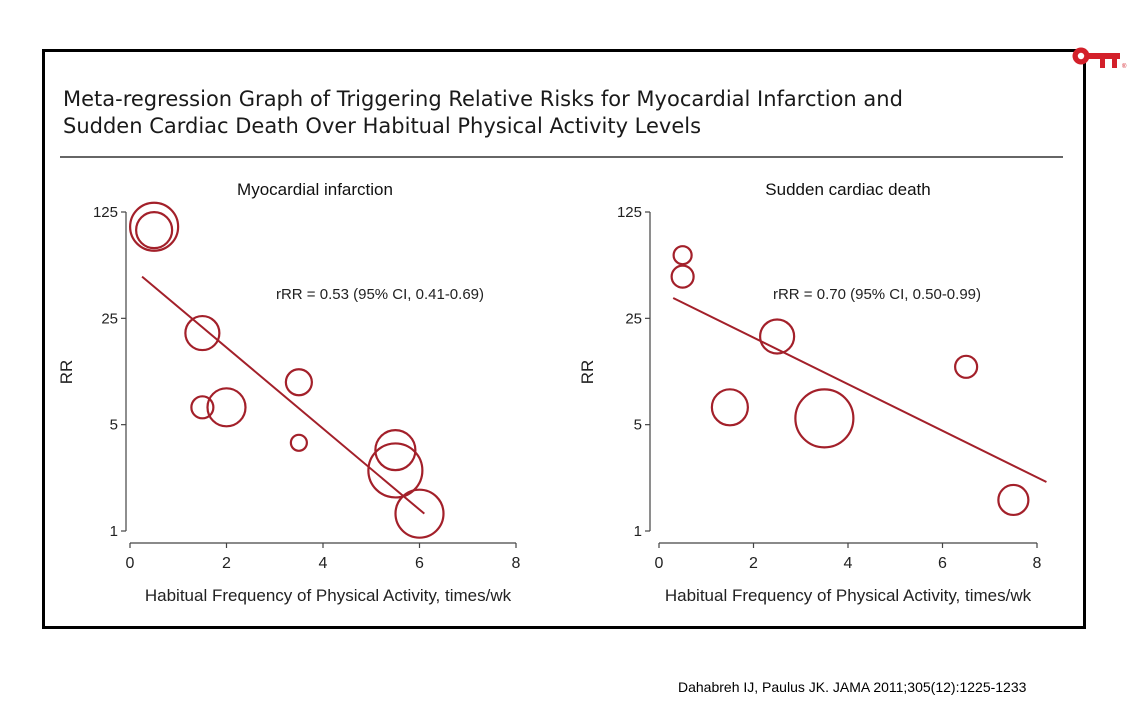 This screenshot has width=1141, height=710. What do you see at coordinates (942, 563) in the screenshot?
I see `chart-2-x-tick-label: 6` at bounding box center [942, 563].